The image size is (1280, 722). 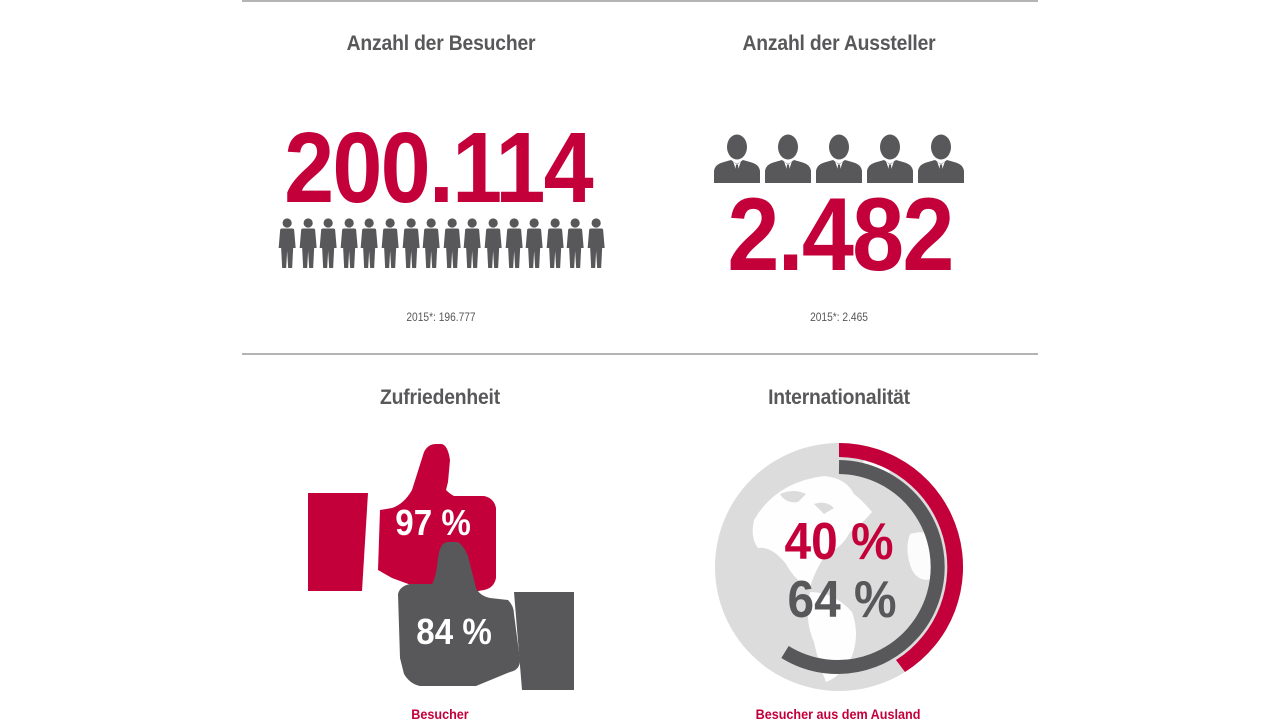 What do you see at coordinates (440, 397) in the screenshot?
I see `satisfaction-title: Zufriedenheit` at bounding box center [440, 397].